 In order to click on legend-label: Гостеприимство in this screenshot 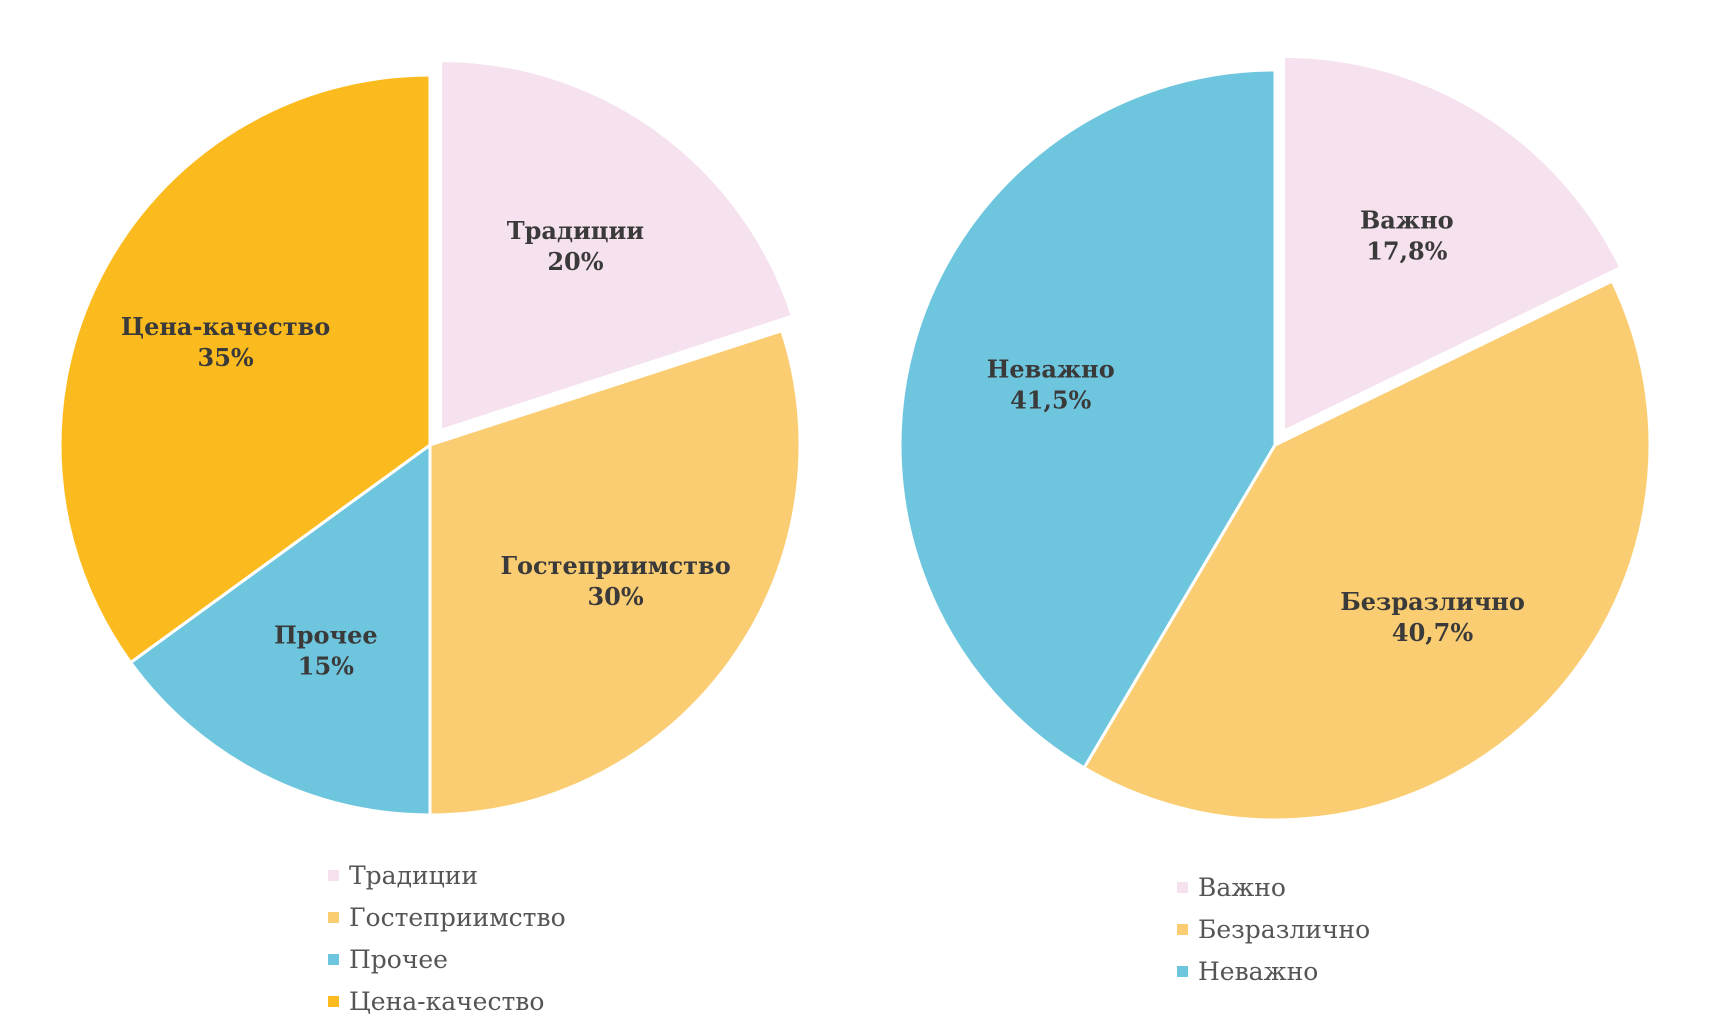, I will do `click(457, 917)`.